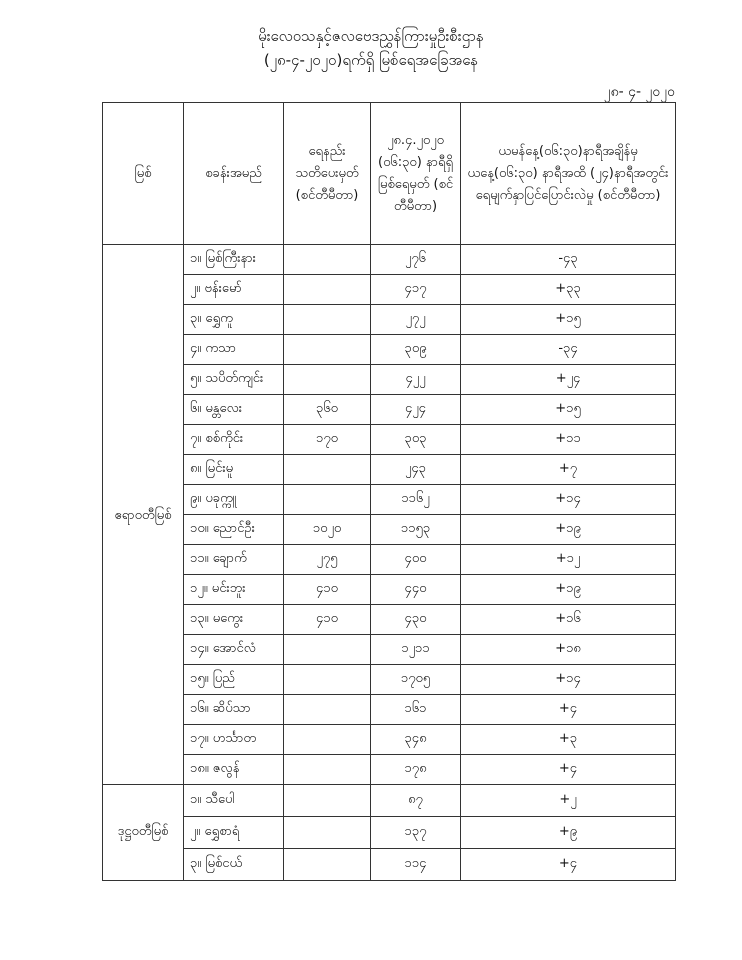  What do you see at coordinates (415, 832) in the screenshot?
I see `water-level: ၁၃၇` at bounding box center [415, 832].